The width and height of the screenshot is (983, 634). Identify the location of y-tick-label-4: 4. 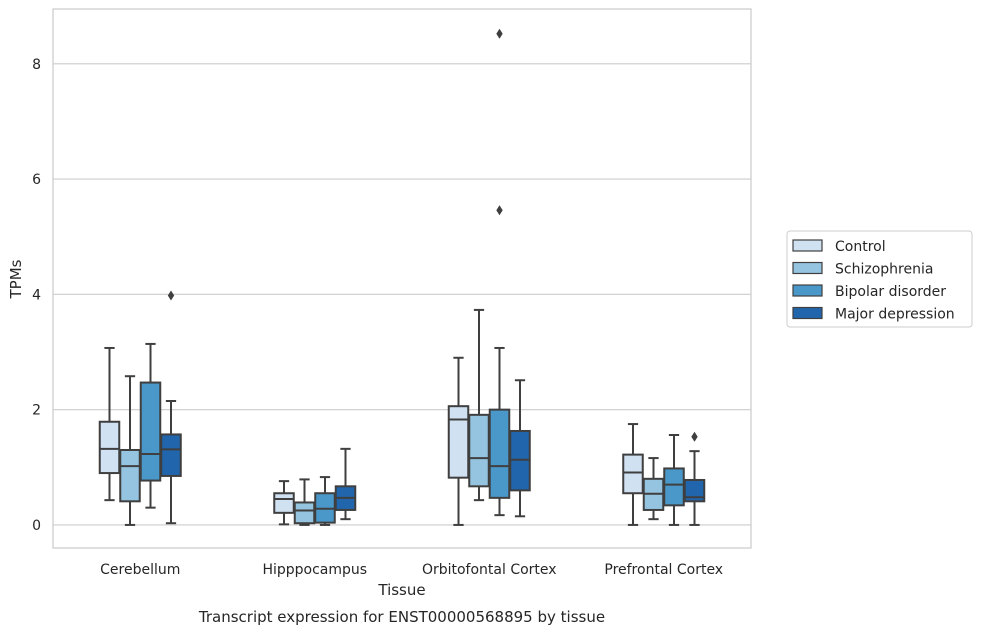
(36, 295).